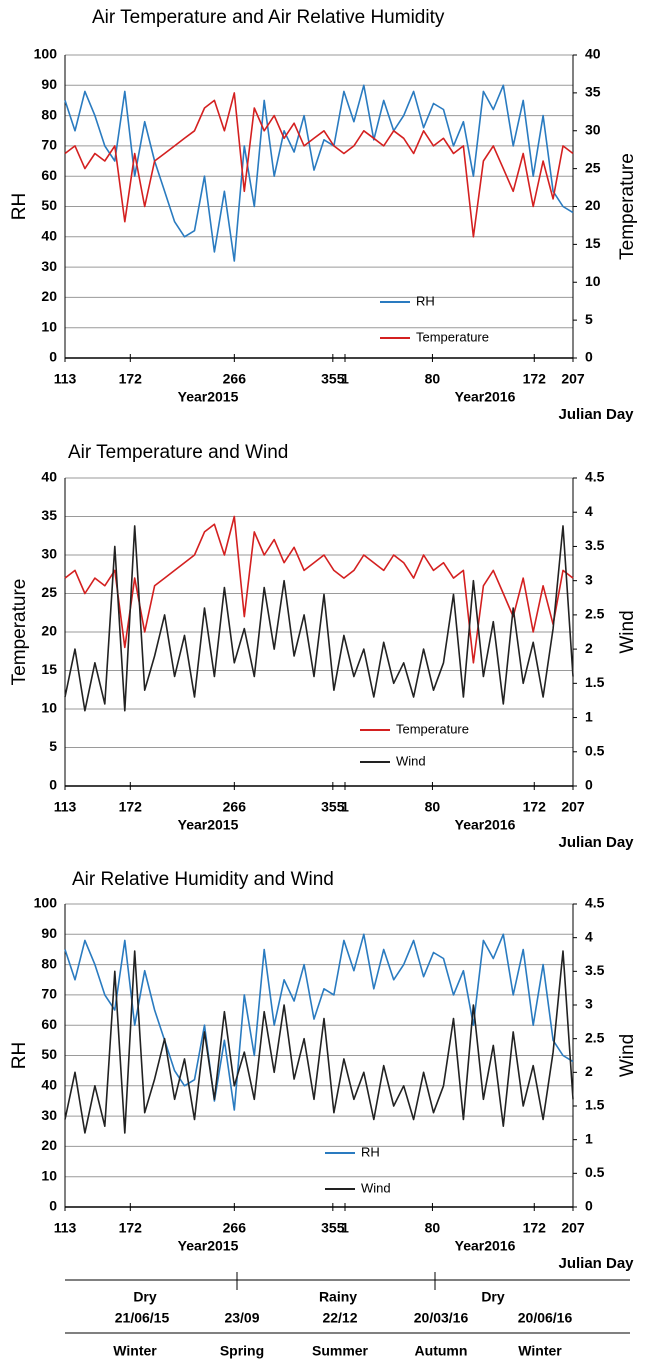 This screenshot has height=1361, width=647. I want to click on y2-tick-label: 3.5, so click(595, 970).